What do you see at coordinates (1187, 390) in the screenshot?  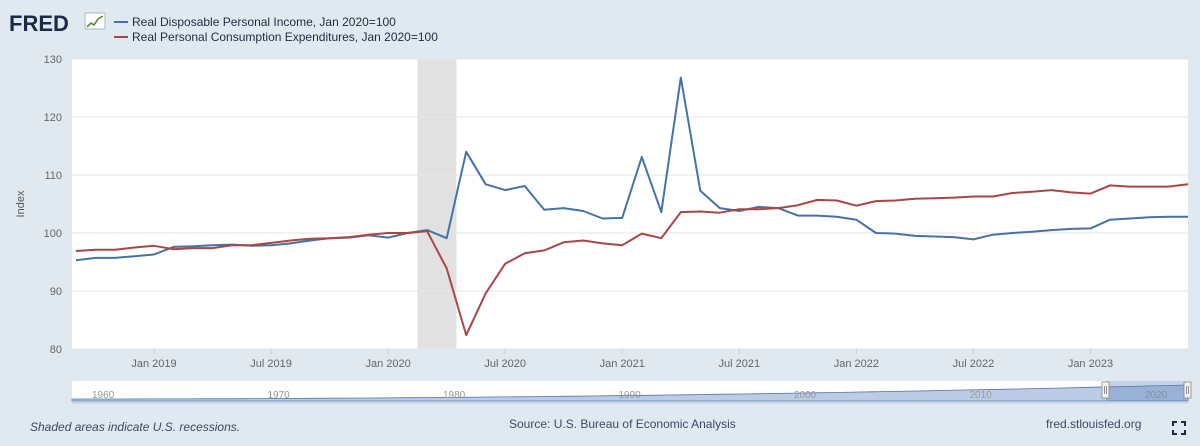 I see `navigator-handle-right` at bounding box center [1187, 390].